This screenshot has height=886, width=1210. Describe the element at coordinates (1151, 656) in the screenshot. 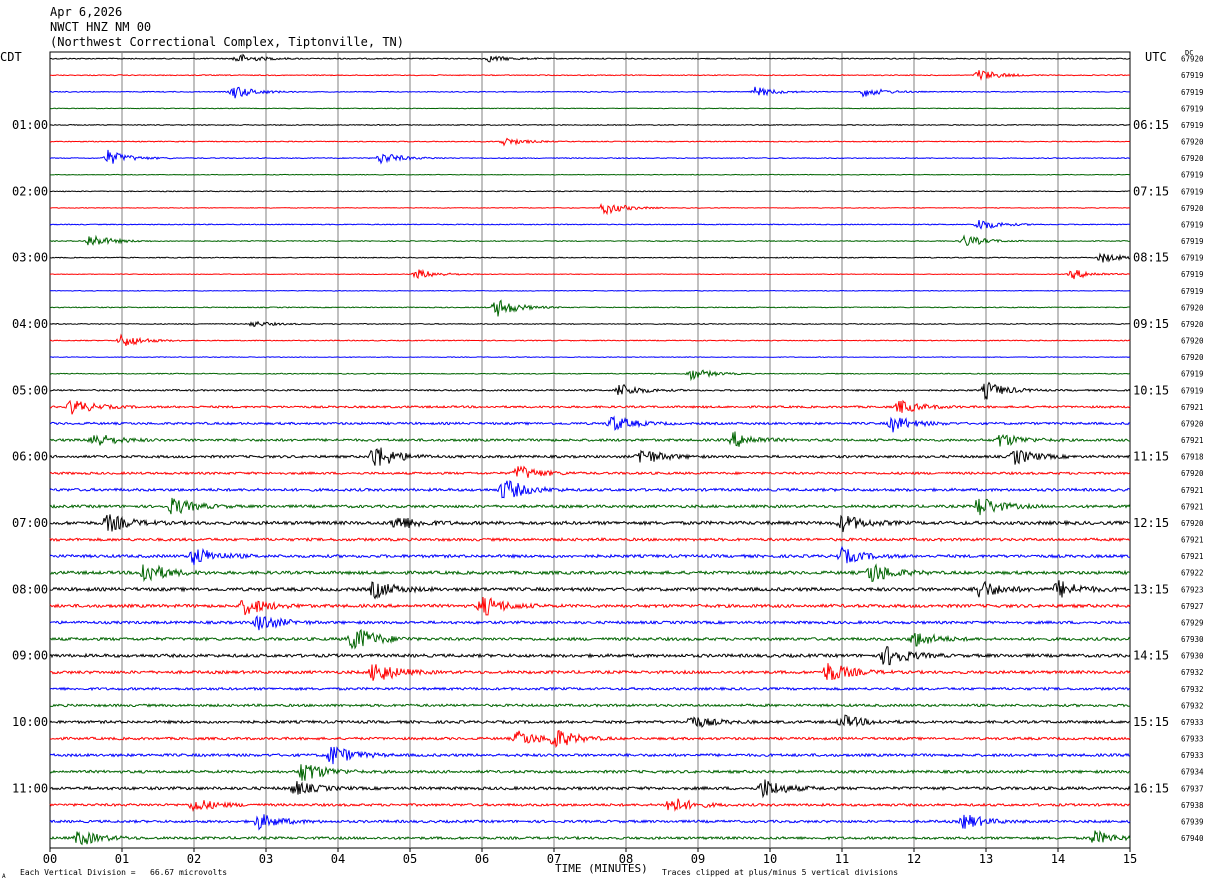

I see `right-hour-label: 14:15` at that location.